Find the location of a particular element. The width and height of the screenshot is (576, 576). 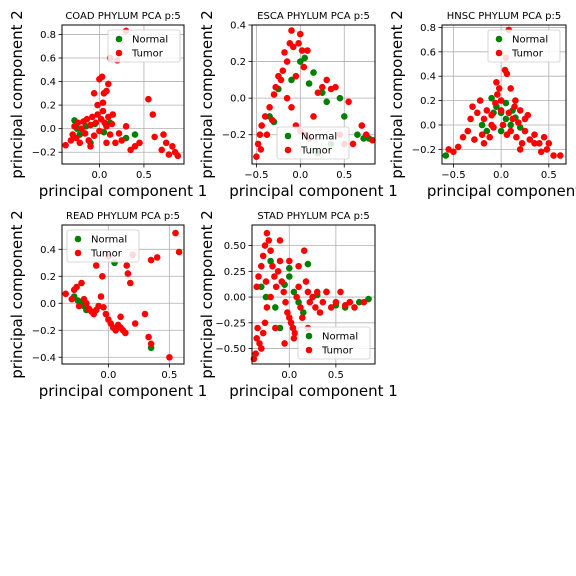

subplot-title: ESCA PHYLUM PCA p:5 is located at coordinates (313, 16).